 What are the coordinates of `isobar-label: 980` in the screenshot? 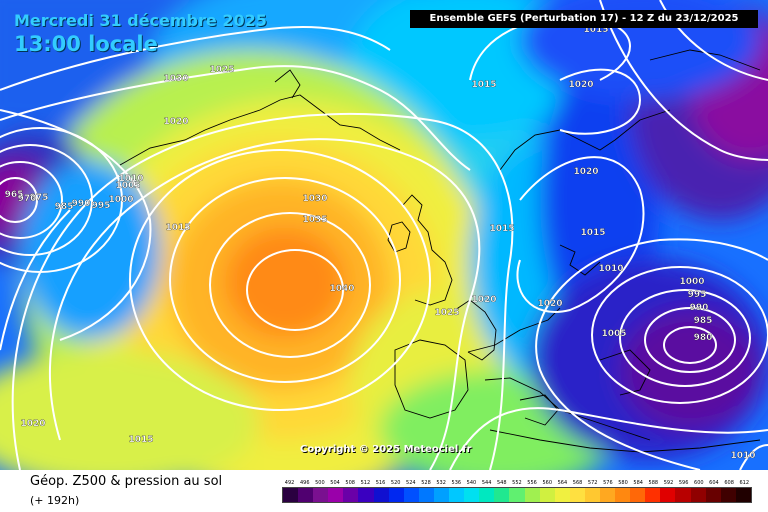 It's located at (703, 338).